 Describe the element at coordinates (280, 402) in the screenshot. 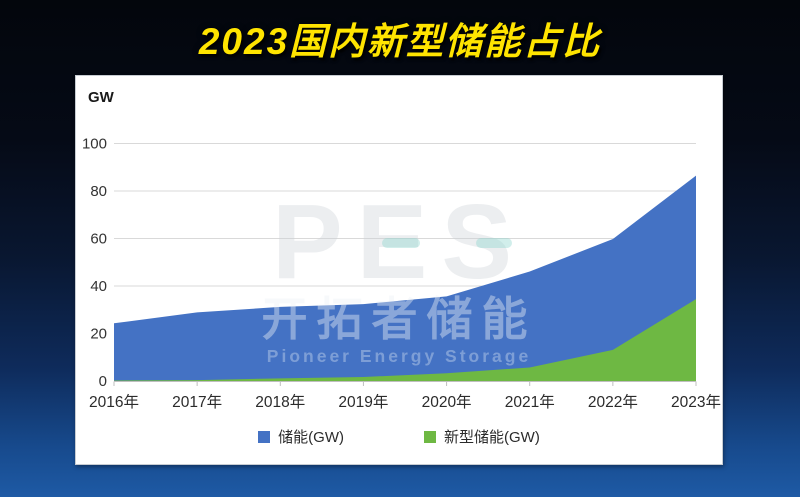

I see `x-tick-label-2: 2018年` at that location.